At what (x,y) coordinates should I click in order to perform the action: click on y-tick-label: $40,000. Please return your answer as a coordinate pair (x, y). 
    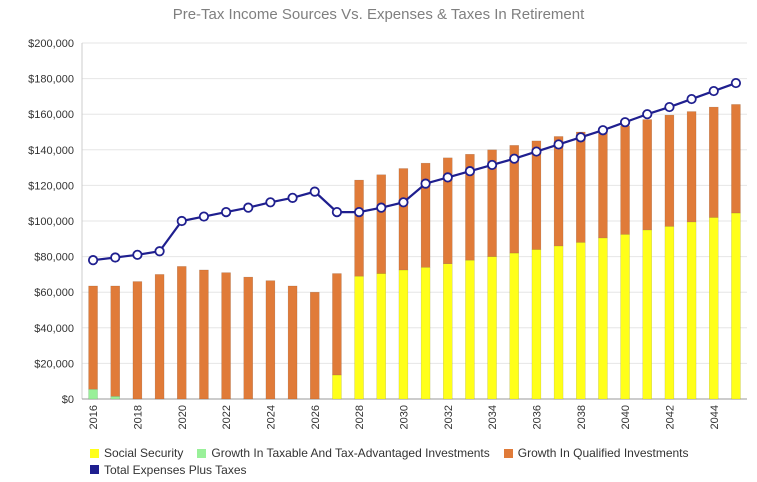
    Looking at the image, I should click on (54, 329).